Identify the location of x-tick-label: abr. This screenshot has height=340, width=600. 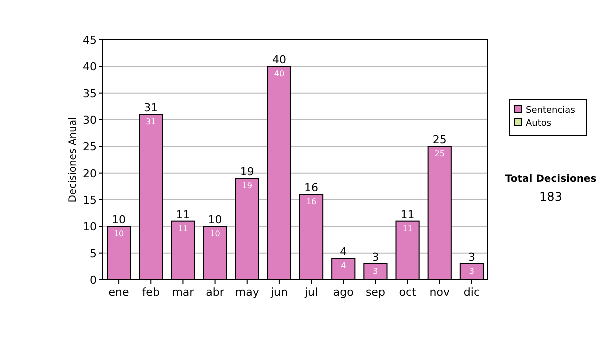
(215, 292).